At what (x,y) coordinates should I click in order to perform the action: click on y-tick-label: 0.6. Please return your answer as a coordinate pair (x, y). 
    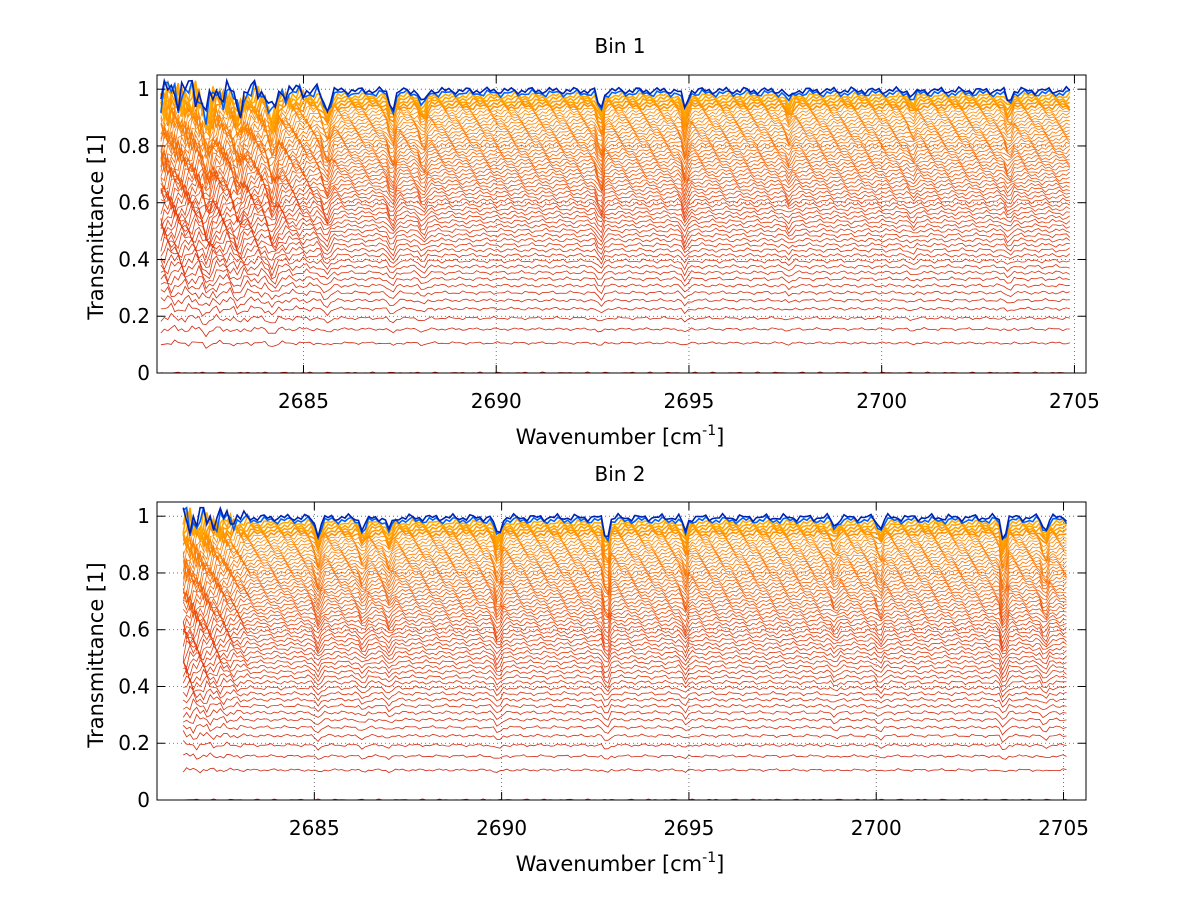
    Looking at the image, I should click on (134, 203).